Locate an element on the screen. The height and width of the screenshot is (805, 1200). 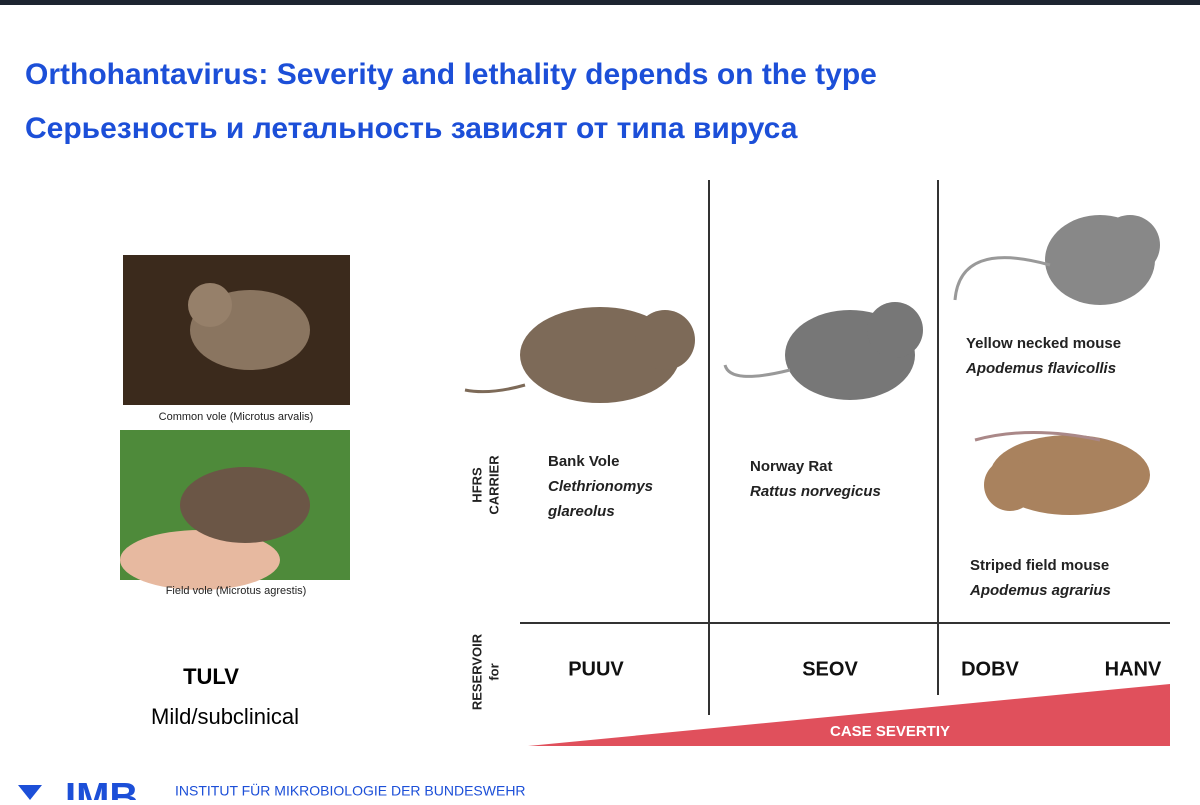
virus: PUUV is located at coordinates (596, 669).